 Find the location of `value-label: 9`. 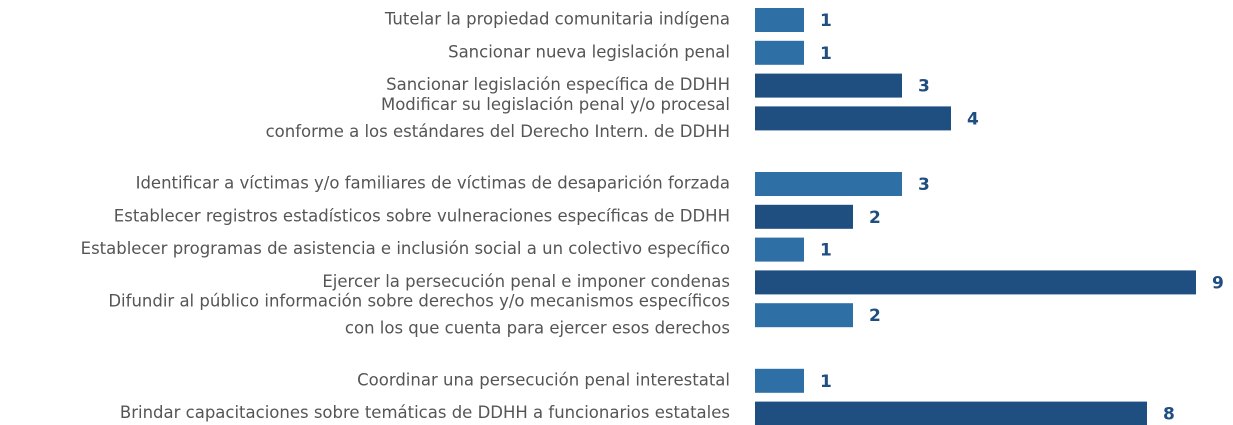

value-label: 9 is located at coordinates (1218, 283).